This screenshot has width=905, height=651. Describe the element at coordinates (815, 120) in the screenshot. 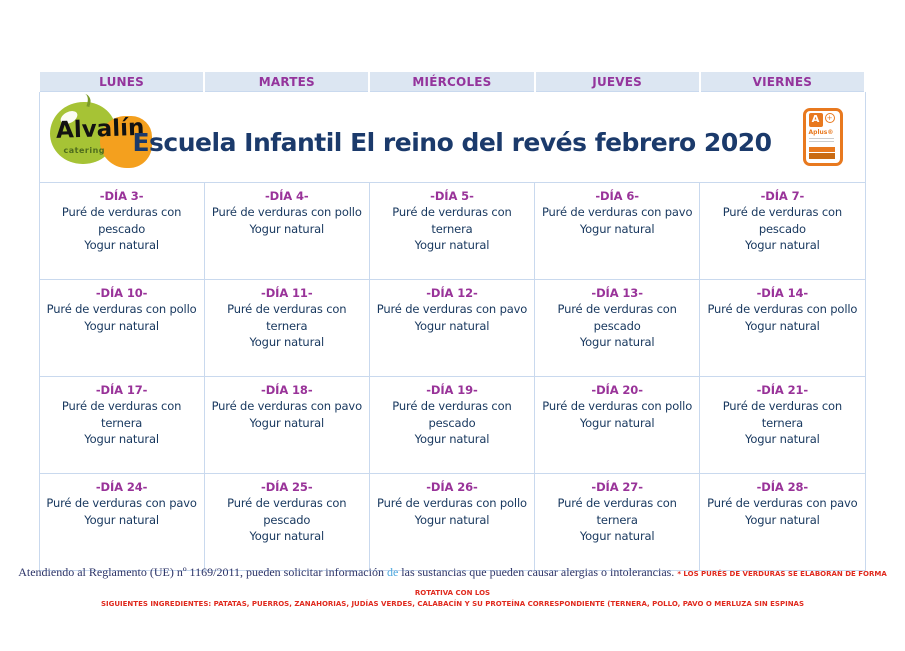

I see `badge-a-icon: A` at that location.